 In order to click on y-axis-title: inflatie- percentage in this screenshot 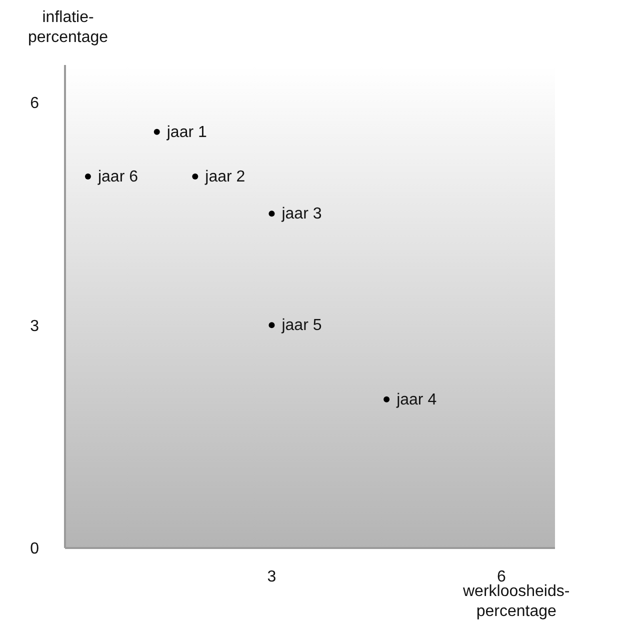, I will do `click(68, 28)`.